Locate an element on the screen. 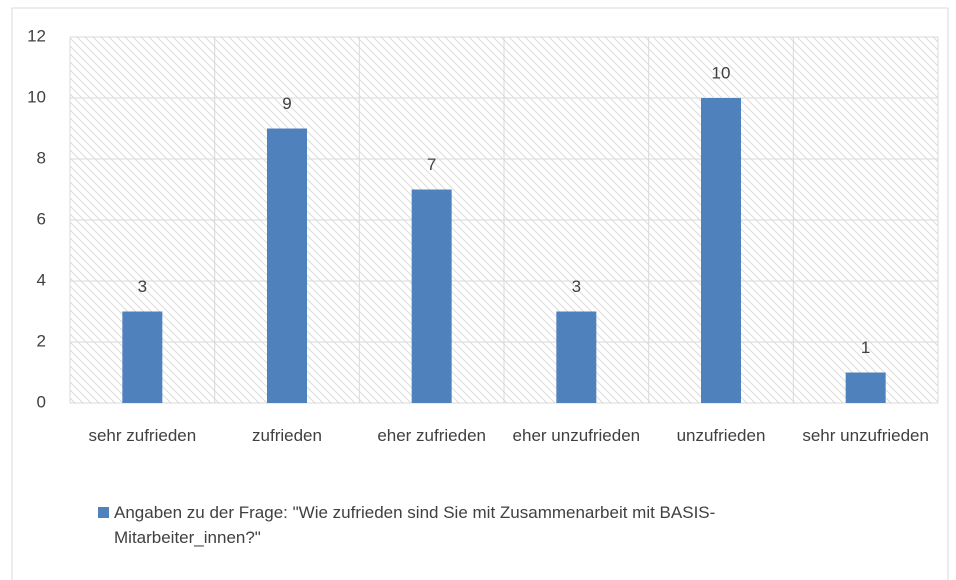  y-tick-label: 12 is located at coordinates (36, 35).